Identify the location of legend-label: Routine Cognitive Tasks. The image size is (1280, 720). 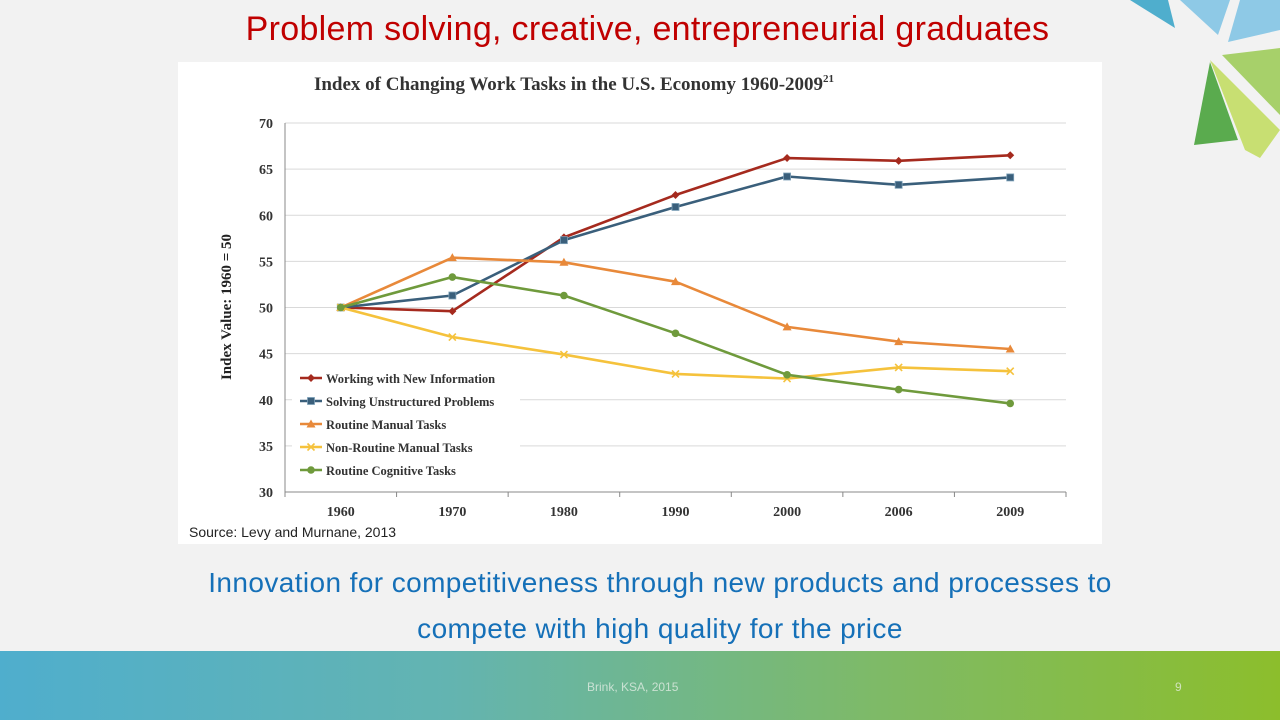
(391, 471).